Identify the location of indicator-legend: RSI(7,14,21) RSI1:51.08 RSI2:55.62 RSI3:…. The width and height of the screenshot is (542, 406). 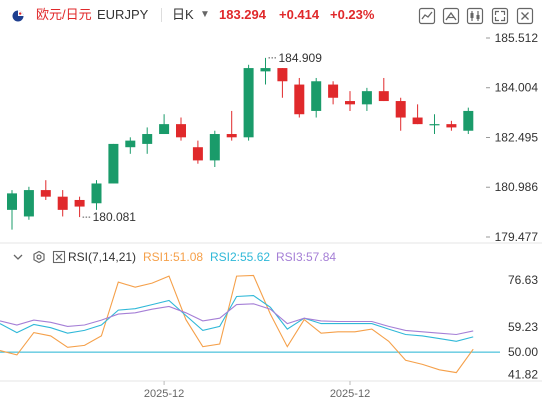
(271, 257).